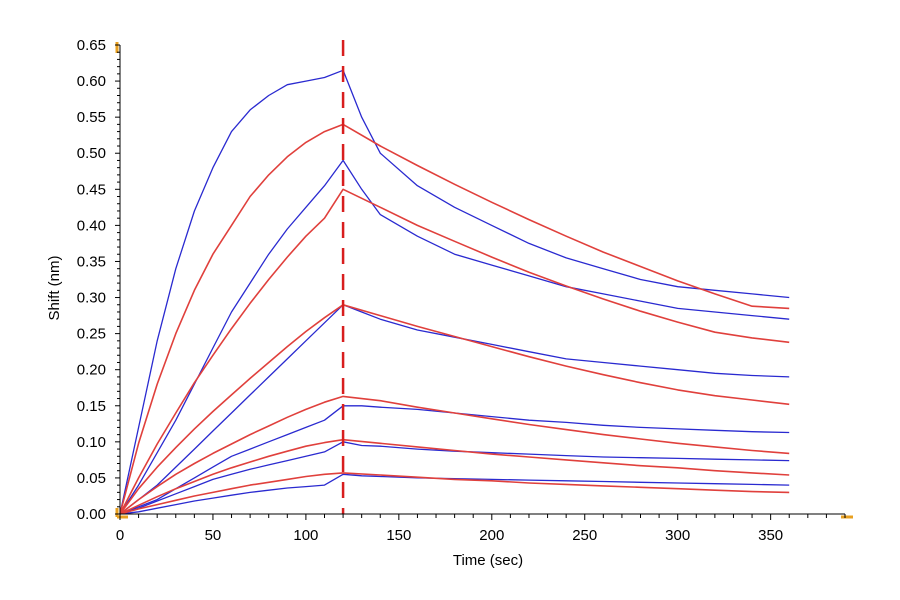 The width and height of the screenshot is (900, 600). I want to click on y-tick-label: 0.35, so click(91, 261).